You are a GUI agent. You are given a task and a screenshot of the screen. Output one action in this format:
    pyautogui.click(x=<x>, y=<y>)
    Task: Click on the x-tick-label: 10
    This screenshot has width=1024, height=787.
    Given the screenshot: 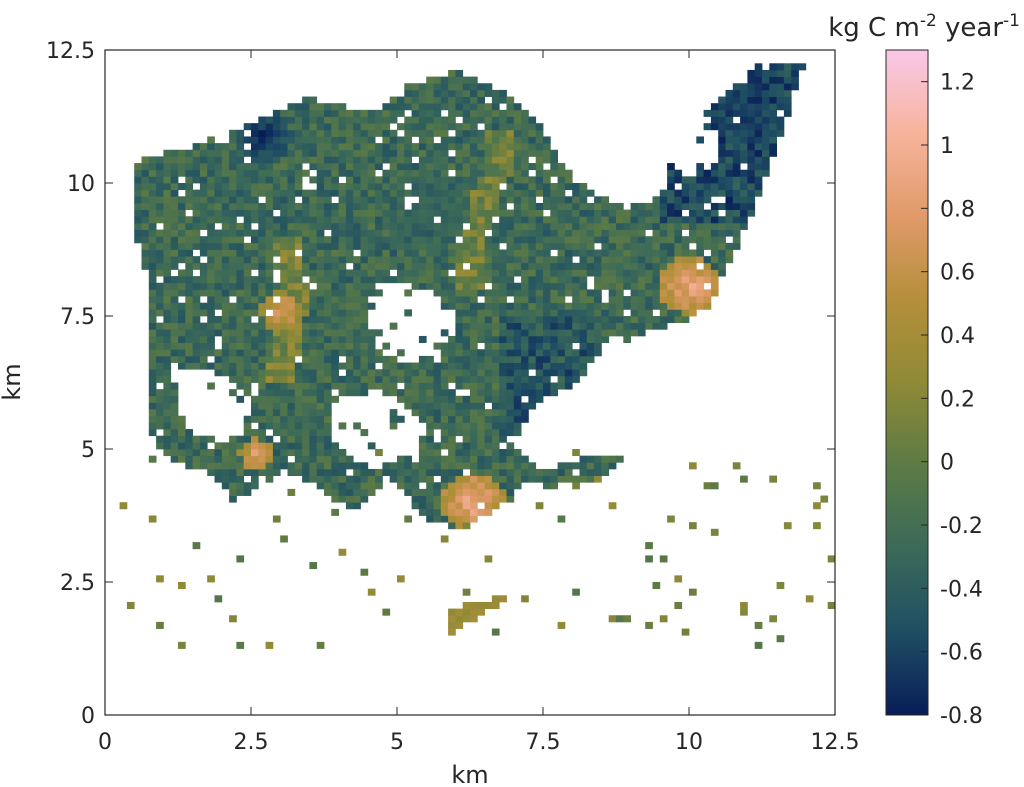 What is the action you would take?
    pyautogui.click(x=689, y=742)
    